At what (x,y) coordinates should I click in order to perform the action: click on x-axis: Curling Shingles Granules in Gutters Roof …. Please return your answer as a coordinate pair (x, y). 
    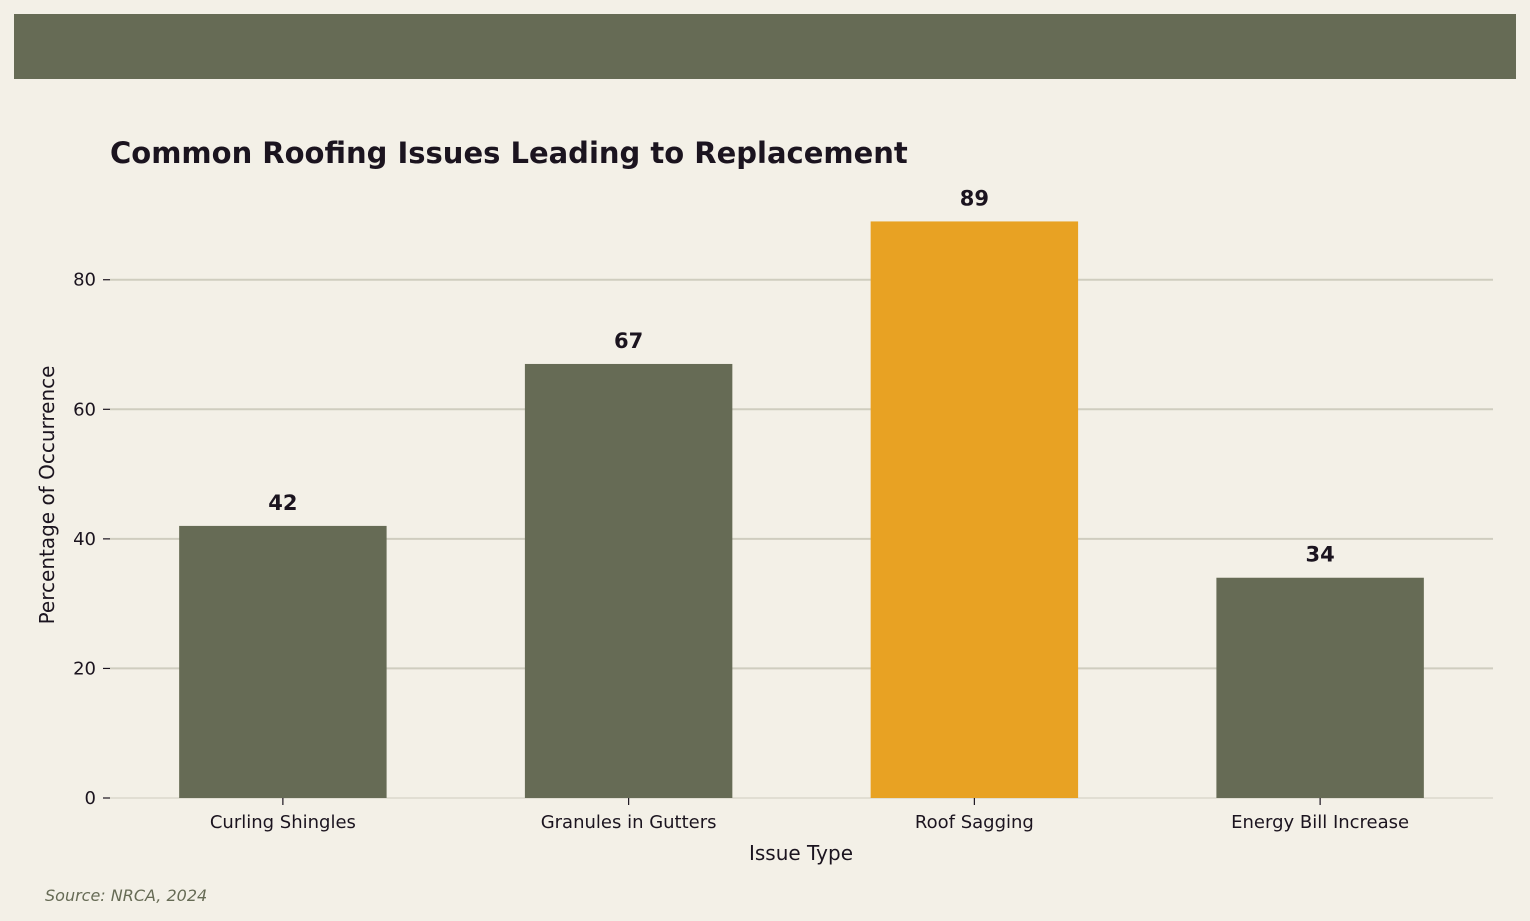
    Looking at the image, I should click on (809, 815).